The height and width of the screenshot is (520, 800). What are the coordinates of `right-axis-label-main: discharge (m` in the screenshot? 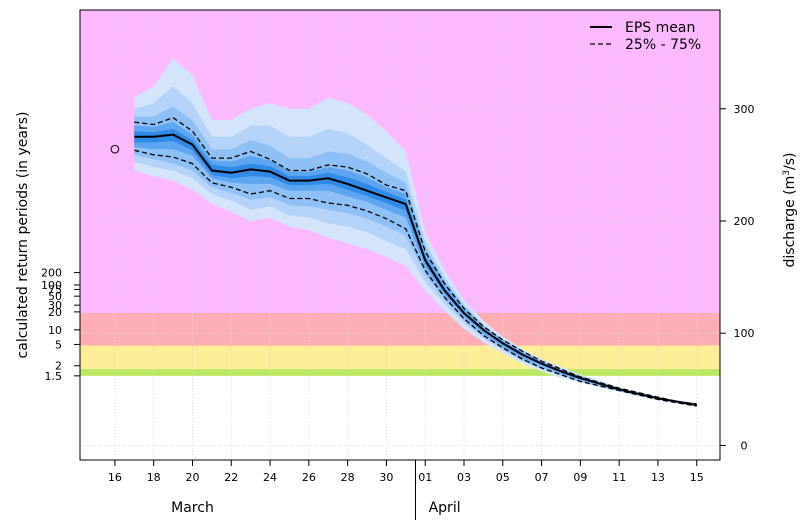 It's located at (790, 222).